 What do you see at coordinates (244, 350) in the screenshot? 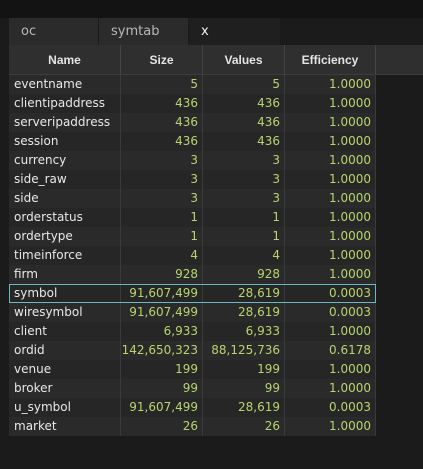
I see `cell-values: 88,125,736` at bounding box center [244, 350].